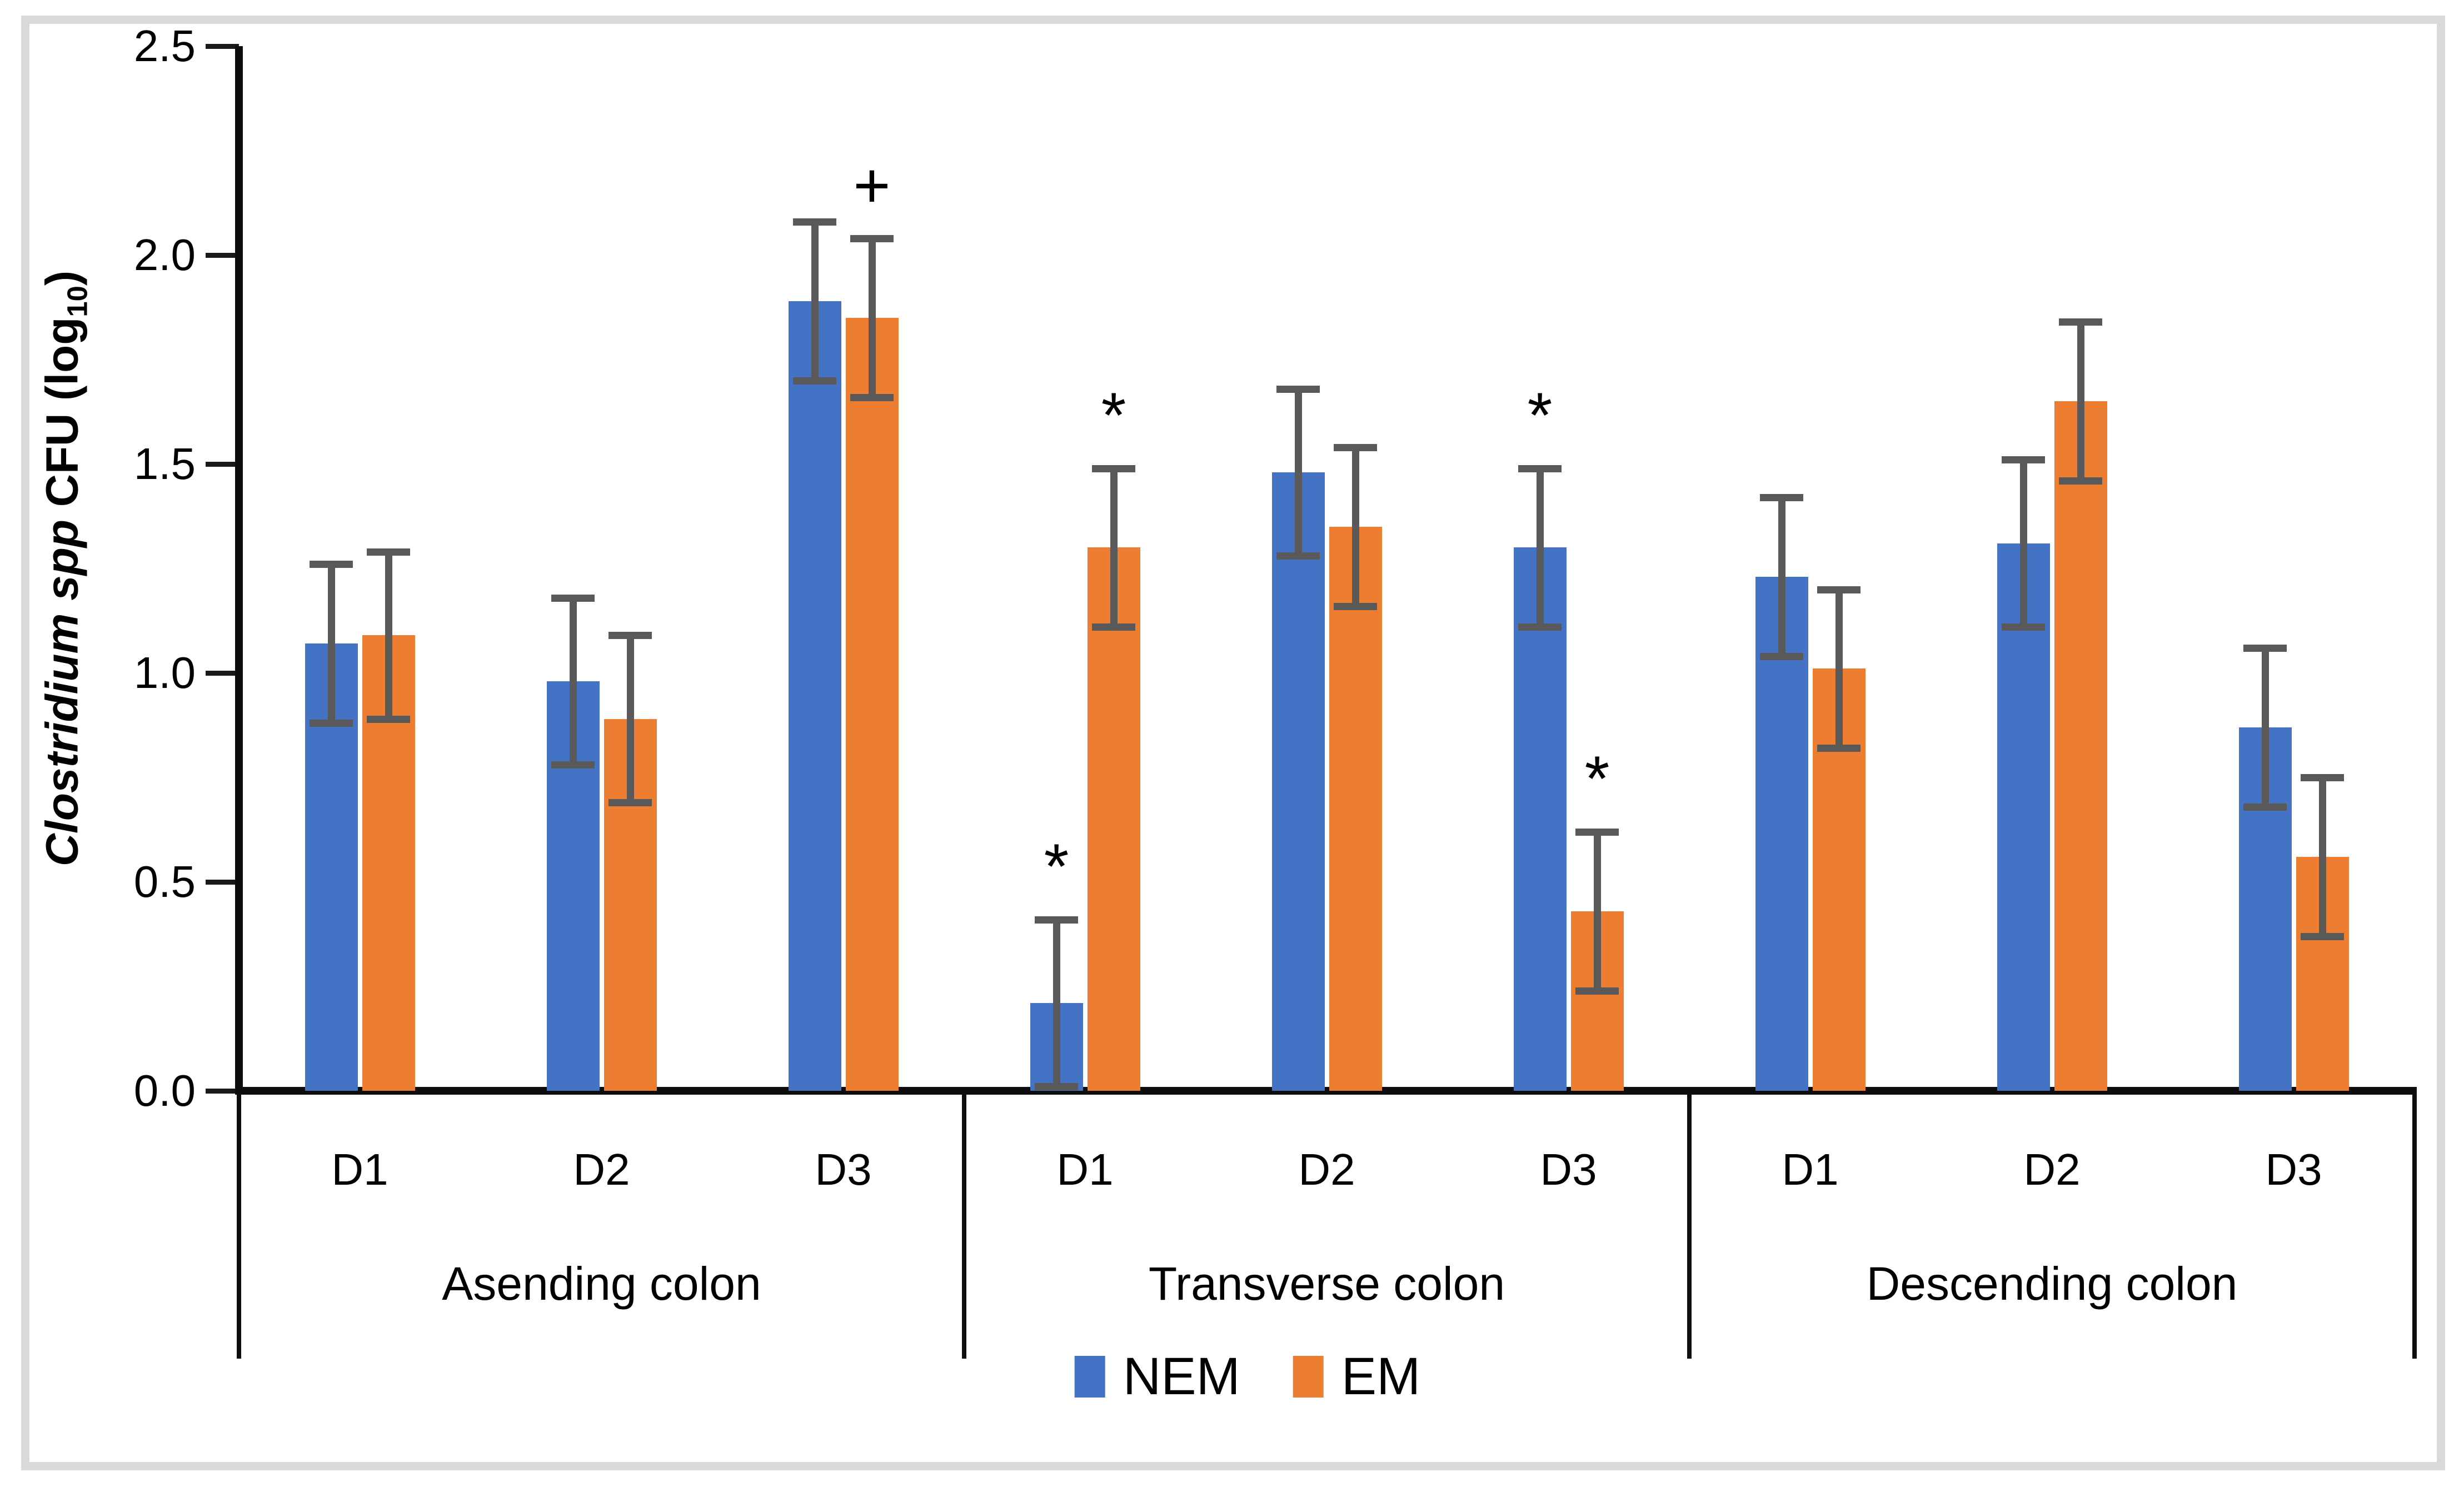 The height and width of the screenshot is (1487, 2464). I want to click on legend-label-em: EM, so click(1381, 1376).